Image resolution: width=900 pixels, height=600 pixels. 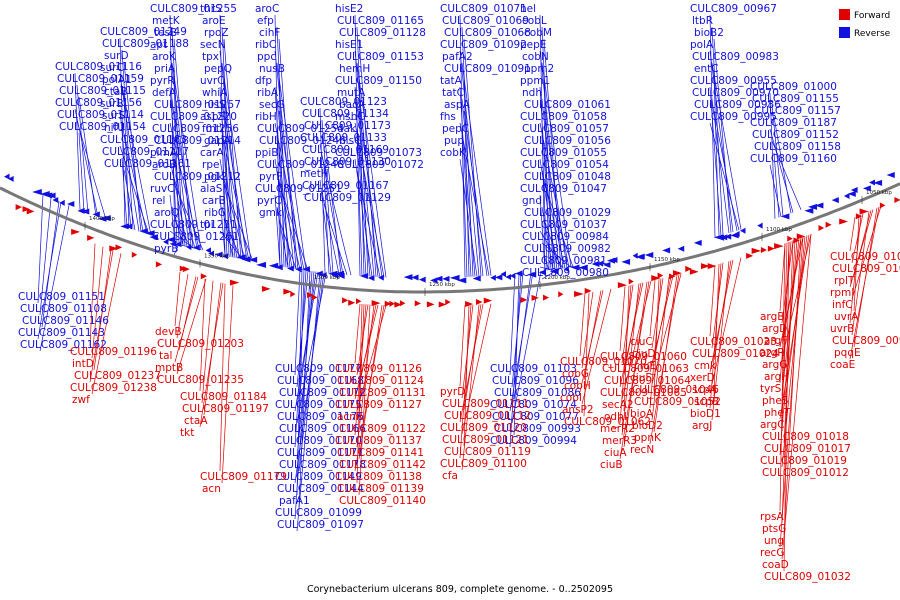 I want to click on forward-gene-label: CULC809_01046, so click(x=675, y=390).